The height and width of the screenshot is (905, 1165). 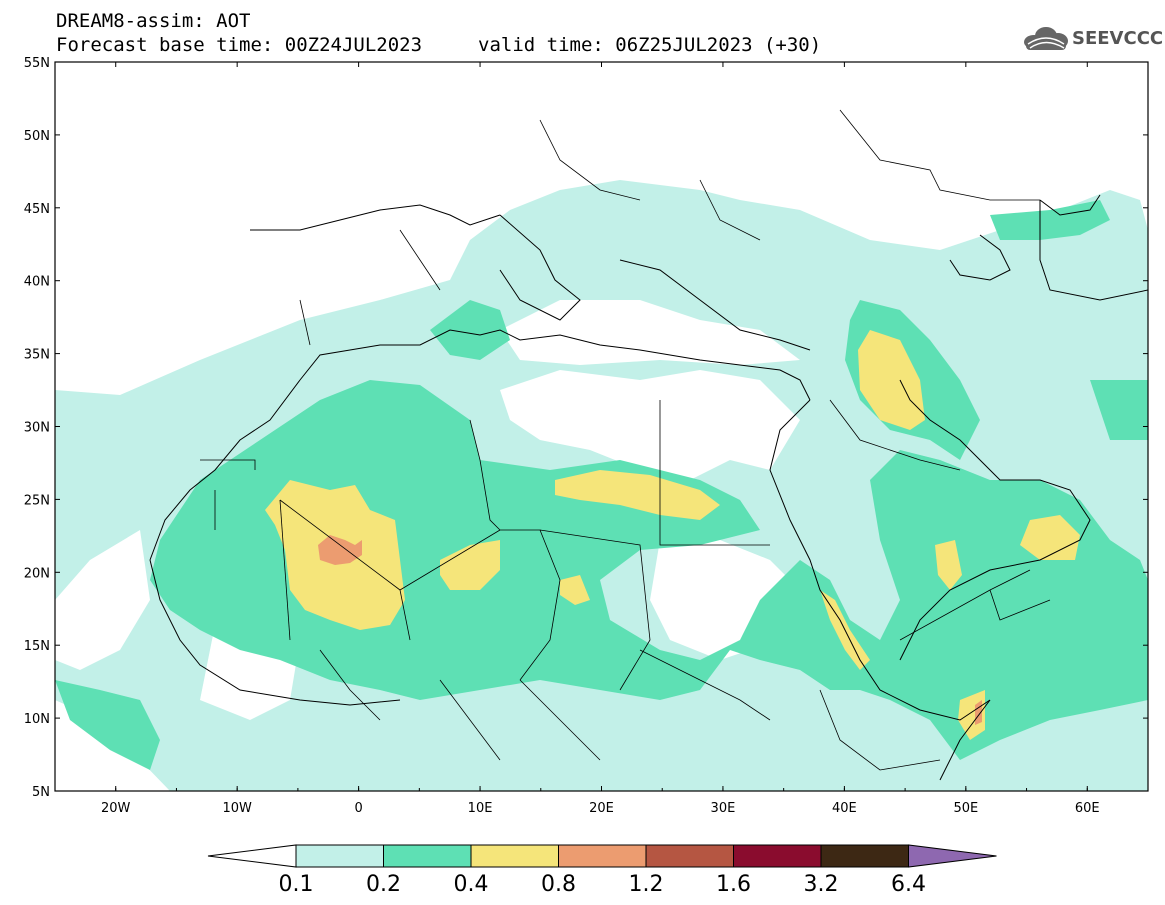 I want to click on longitude-label: 0, so click(x=358, y=808).